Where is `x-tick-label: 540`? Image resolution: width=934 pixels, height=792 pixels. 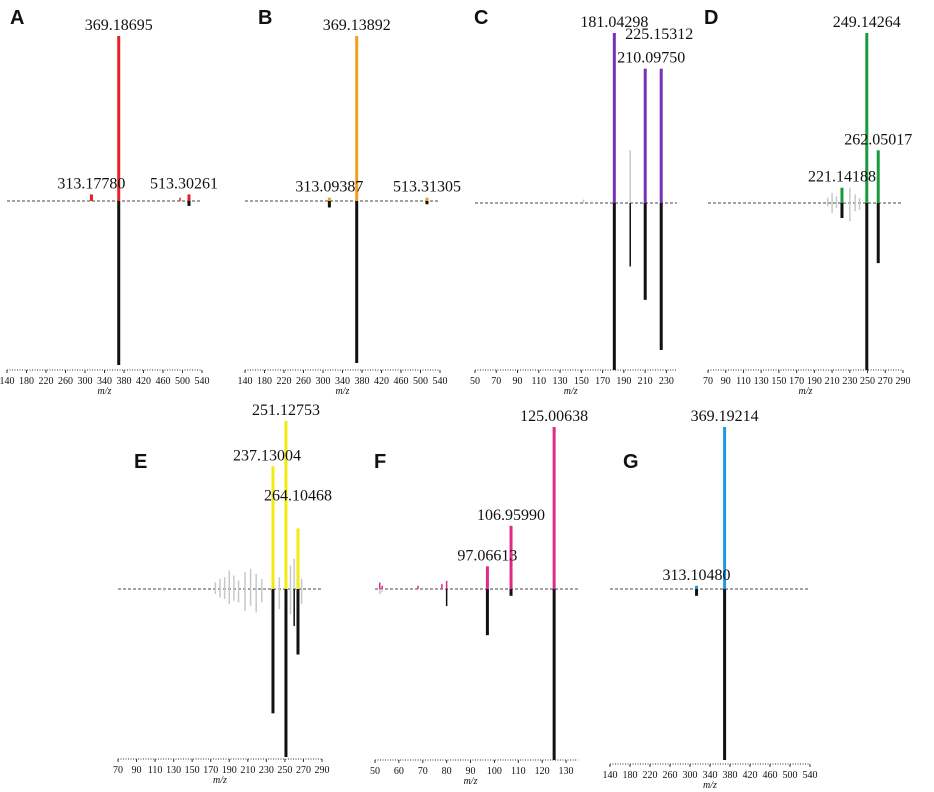 x-tick-label: 540 is located at coordinates (202, 381).